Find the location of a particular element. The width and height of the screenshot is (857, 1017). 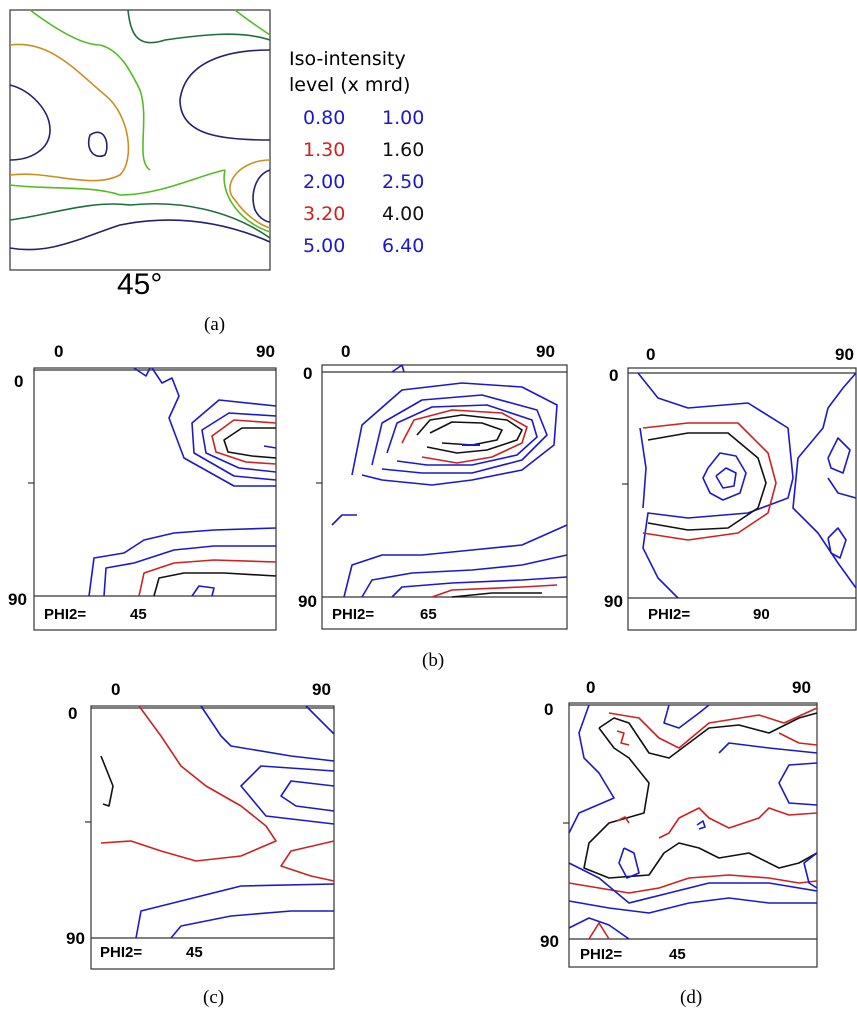

iso-level-value: 2.50 is located at coordinates (403, 182).